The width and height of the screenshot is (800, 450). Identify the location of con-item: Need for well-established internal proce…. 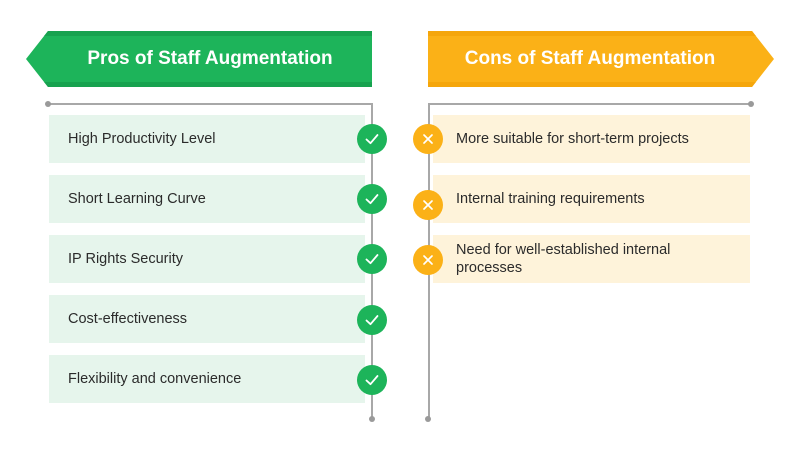
(591, 259).